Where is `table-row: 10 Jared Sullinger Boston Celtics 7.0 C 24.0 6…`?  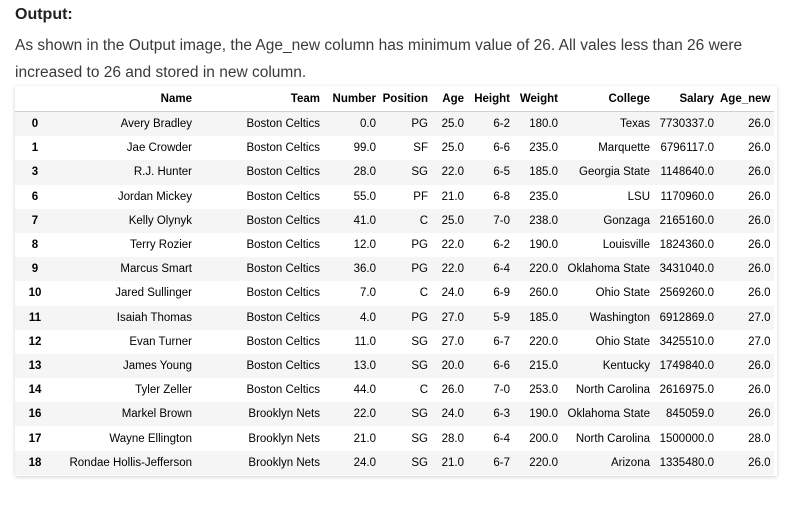
table-row: 10 Jared Sullinger Boston Celtics 7.0 C 24.0 6… is located at coordinates (394, 293).